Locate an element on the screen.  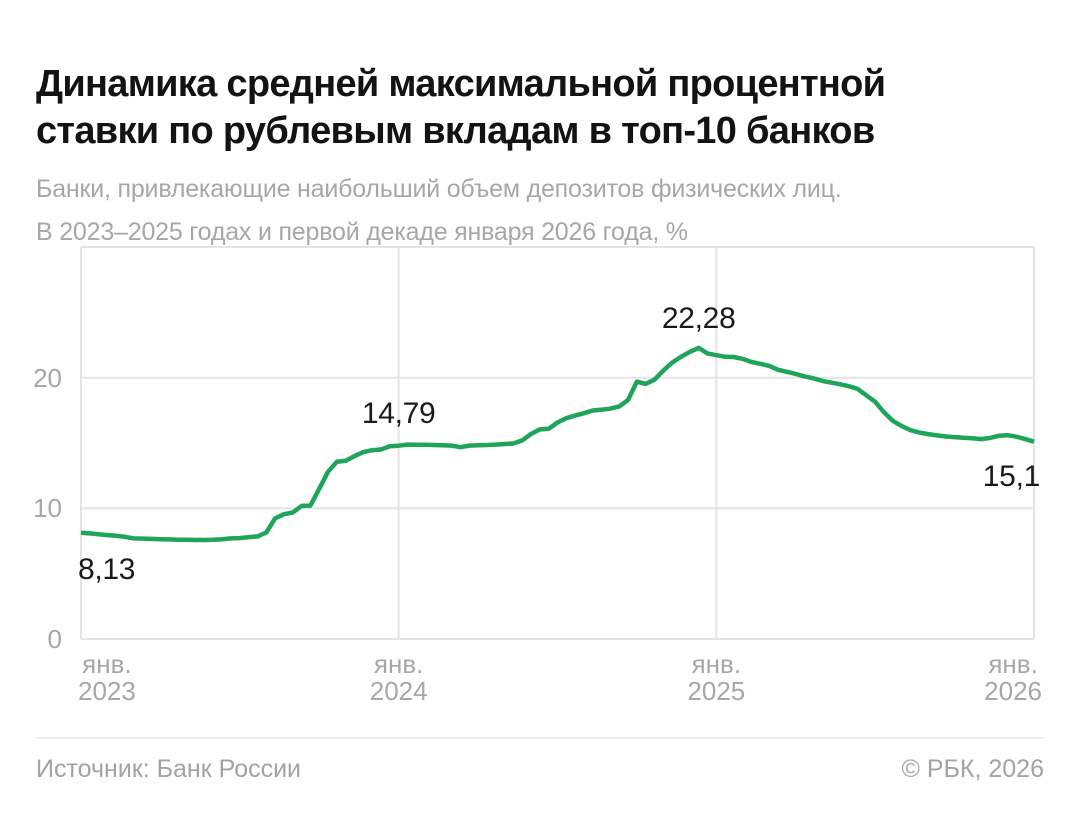
footer-divider is located at coordinates (540, 738).